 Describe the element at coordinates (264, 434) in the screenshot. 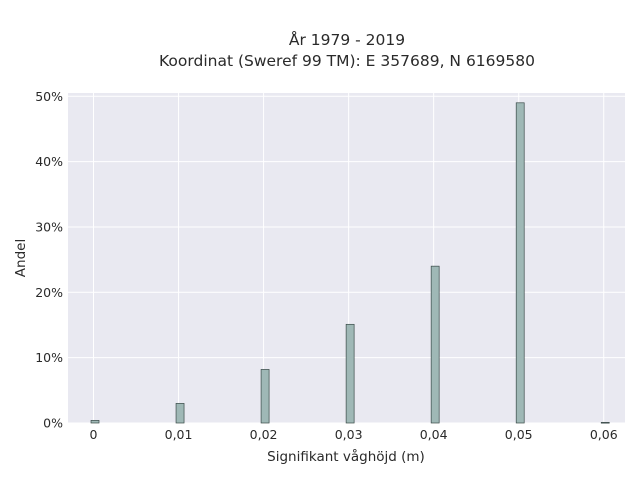

I see `x-tick-label-2: 0,02` at that location.